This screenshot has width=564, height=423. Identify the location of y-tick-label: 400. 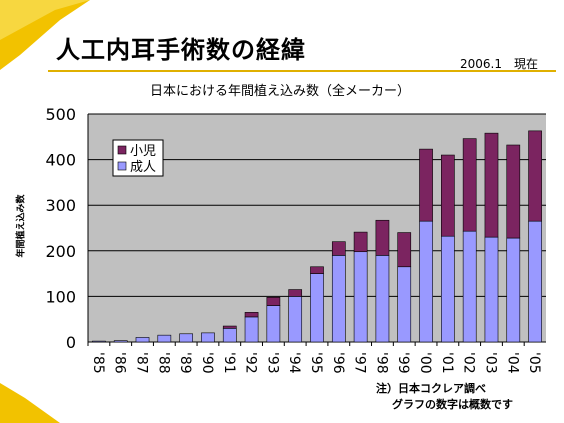
(60, 160).